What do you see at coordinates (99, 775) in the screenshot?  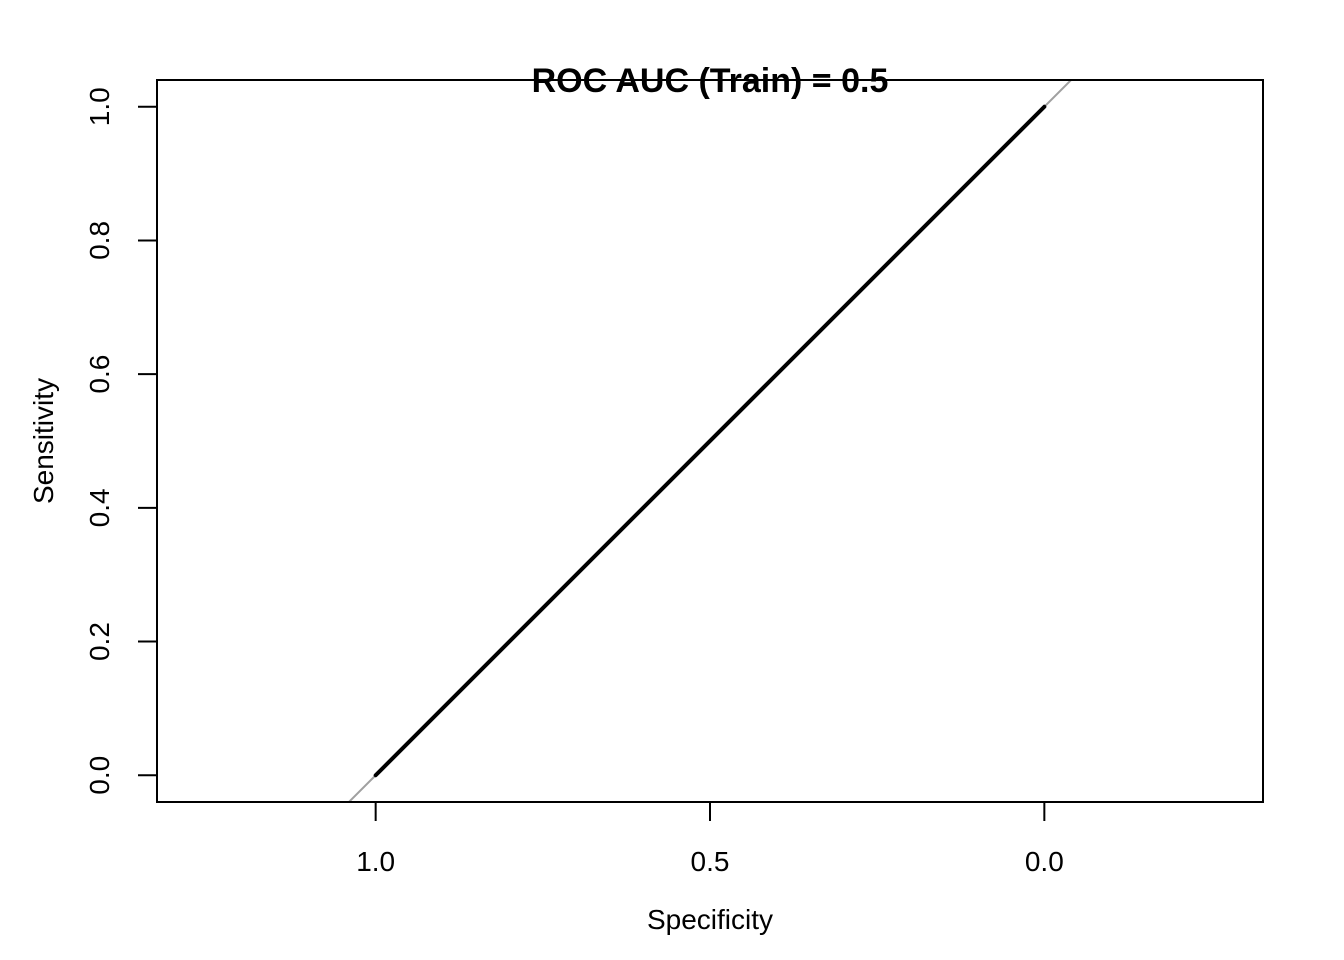 I see `y-tick-label: 0.0` at bounding box center [99, 775].